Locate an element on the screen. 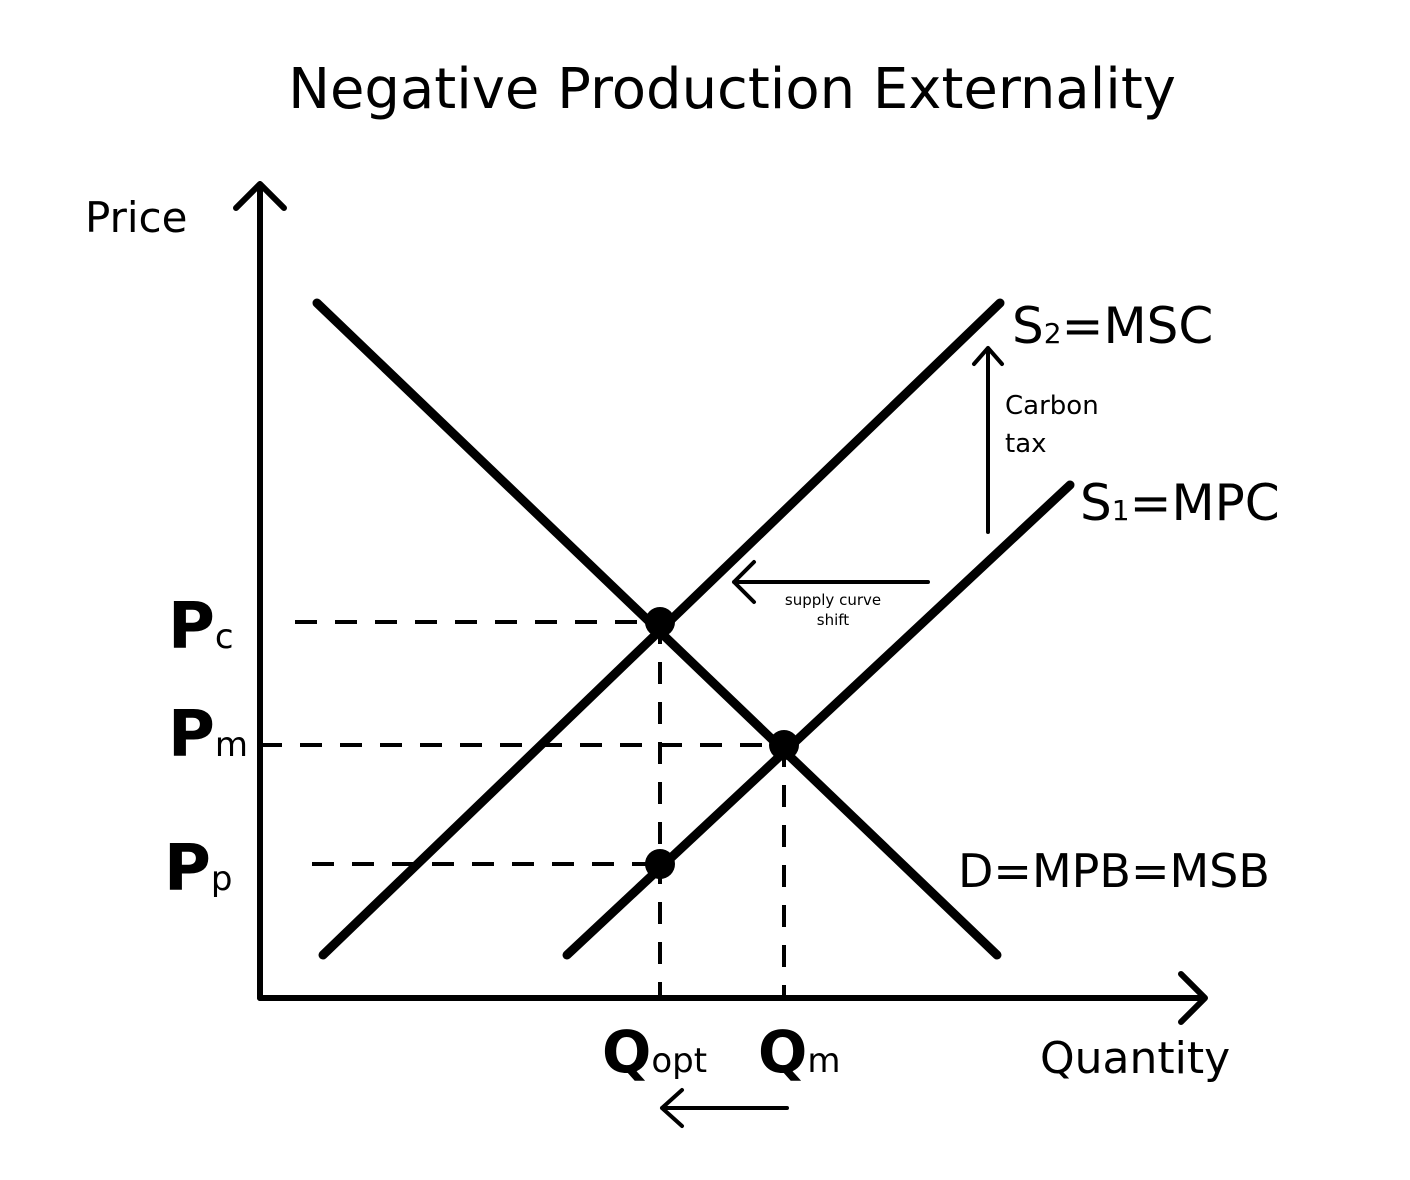 The image size is (1410, 1180). annotation: Carbon is located at coordinates (1052, 406).